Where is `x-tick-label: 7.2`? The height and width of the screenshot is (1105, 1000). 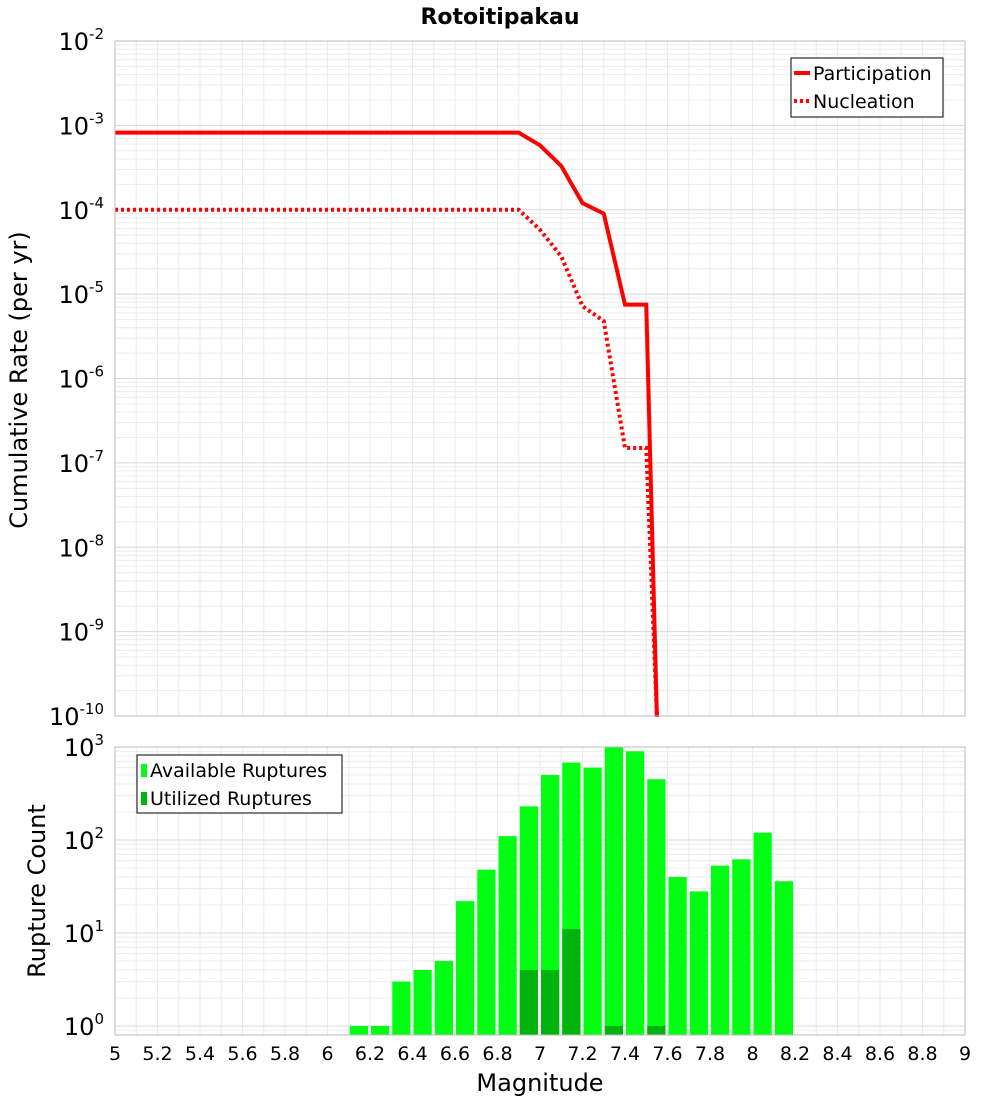 x-tick-label: 7.2 is located at coordinates (582, 1054).